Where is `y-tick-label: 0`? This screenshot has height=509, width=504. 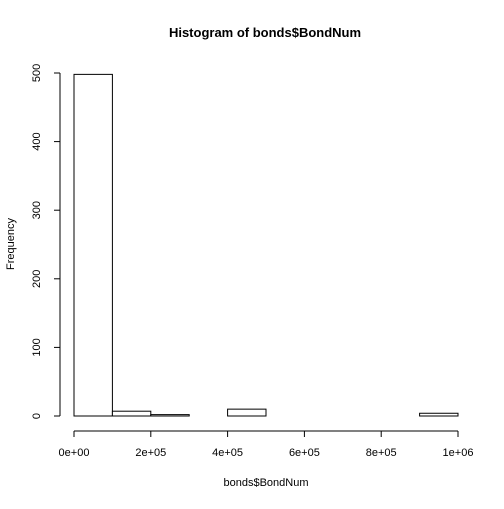
y-tick-label: 0 is located at coordinates (37, 416).